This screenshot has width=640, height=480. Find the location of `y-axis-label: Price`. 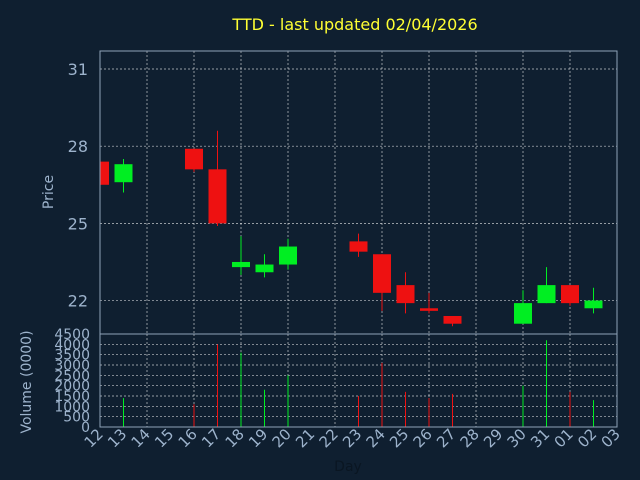

y-axis-label: Price is located at coordinates (49, 192).